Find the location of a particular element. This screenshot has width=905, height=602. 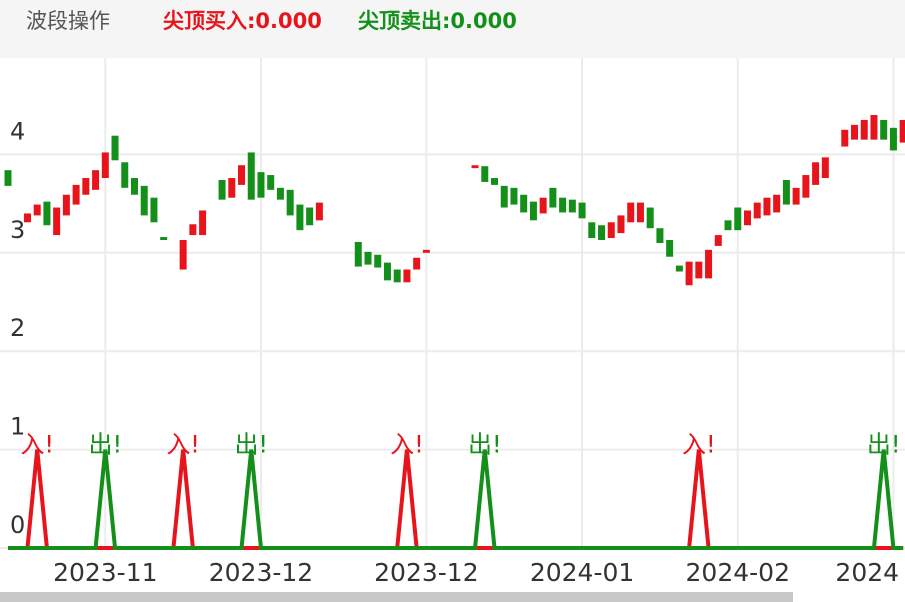

x-tick-label: 2024-02 is located at coordinates (738, 572).